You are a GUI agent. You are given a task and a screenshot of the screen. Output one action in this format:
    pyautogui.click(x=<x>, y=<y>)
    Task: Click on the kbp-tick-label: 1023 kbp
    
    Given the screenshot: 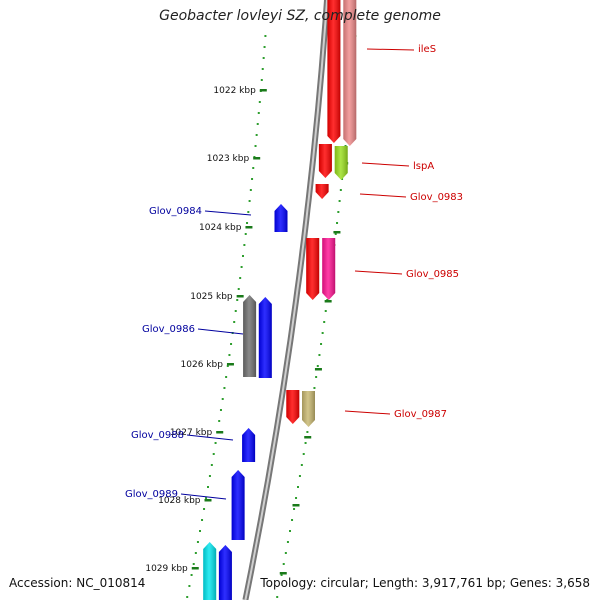 What is the action you would take?
    pyautogui.click(x=228, y=159)
    